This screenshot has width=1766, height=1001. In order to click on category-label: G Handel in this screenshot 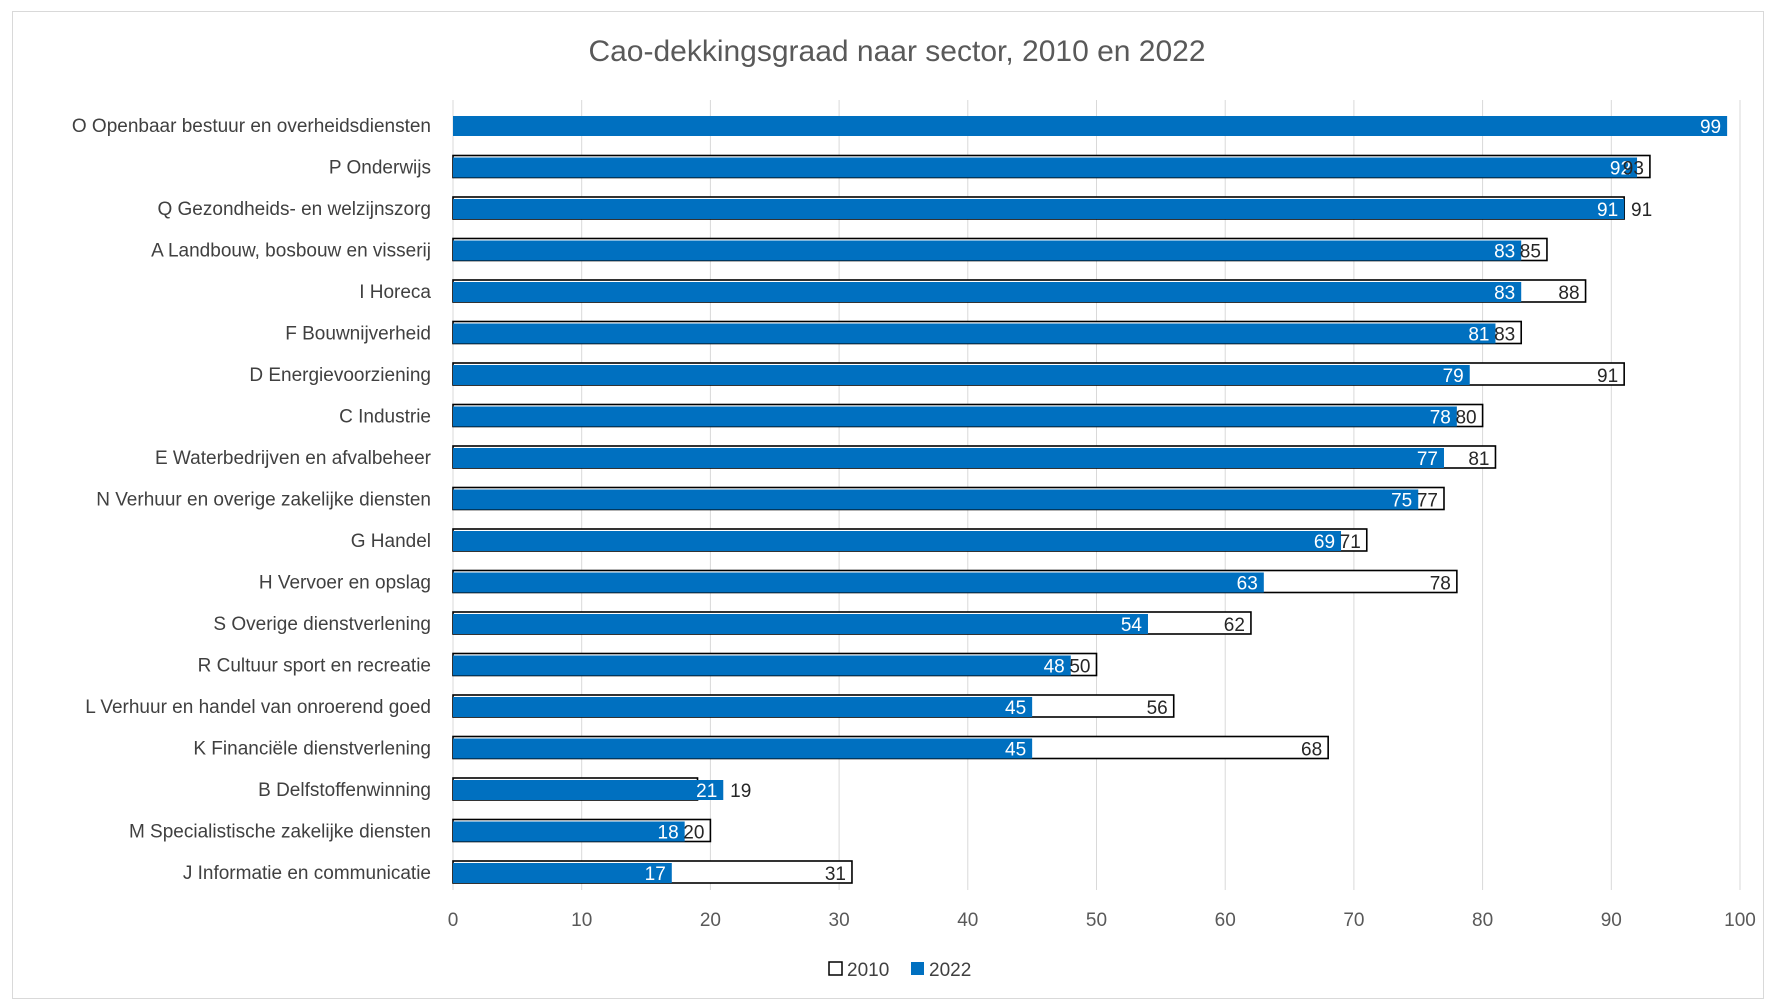, I will do `click(391, 541)`.